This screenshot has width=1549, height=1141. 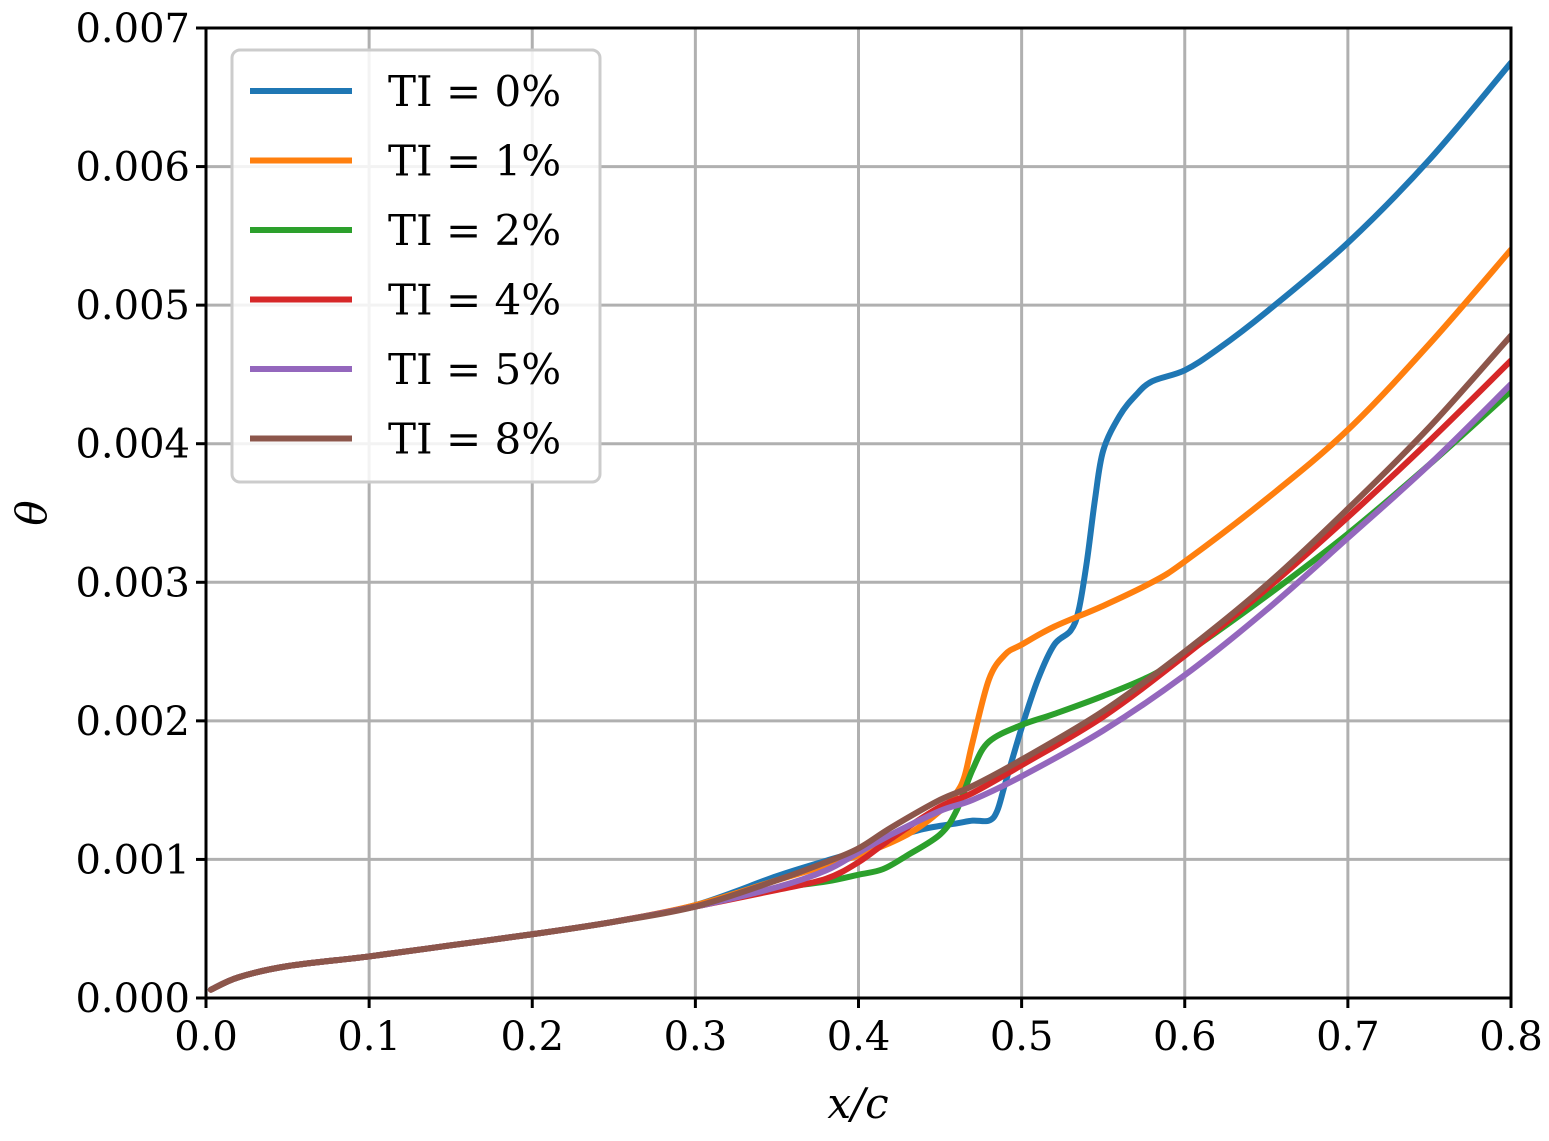 I want to click on y-tick-label: 0.003, so click(x=132, y=583).